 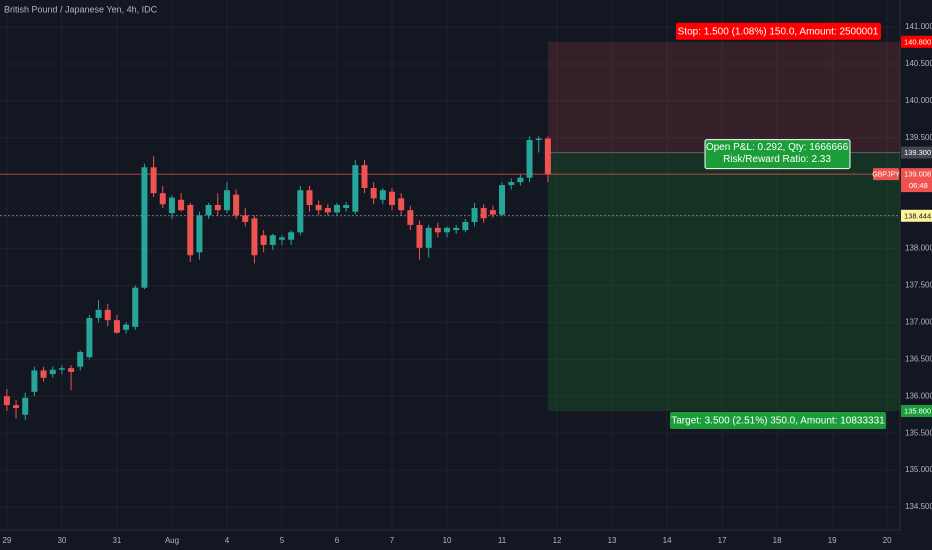 I want to click on target-price: 135.800, so click(x=917, y=411).